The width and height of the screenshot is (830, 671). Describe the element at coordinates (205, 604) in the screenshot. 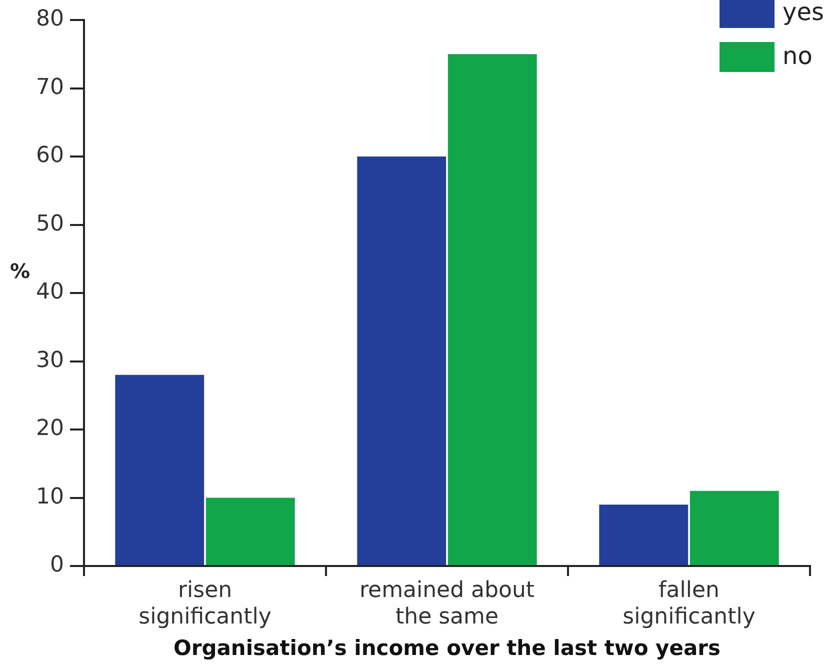

I see `x-tick-label: risen significantly` at that location.